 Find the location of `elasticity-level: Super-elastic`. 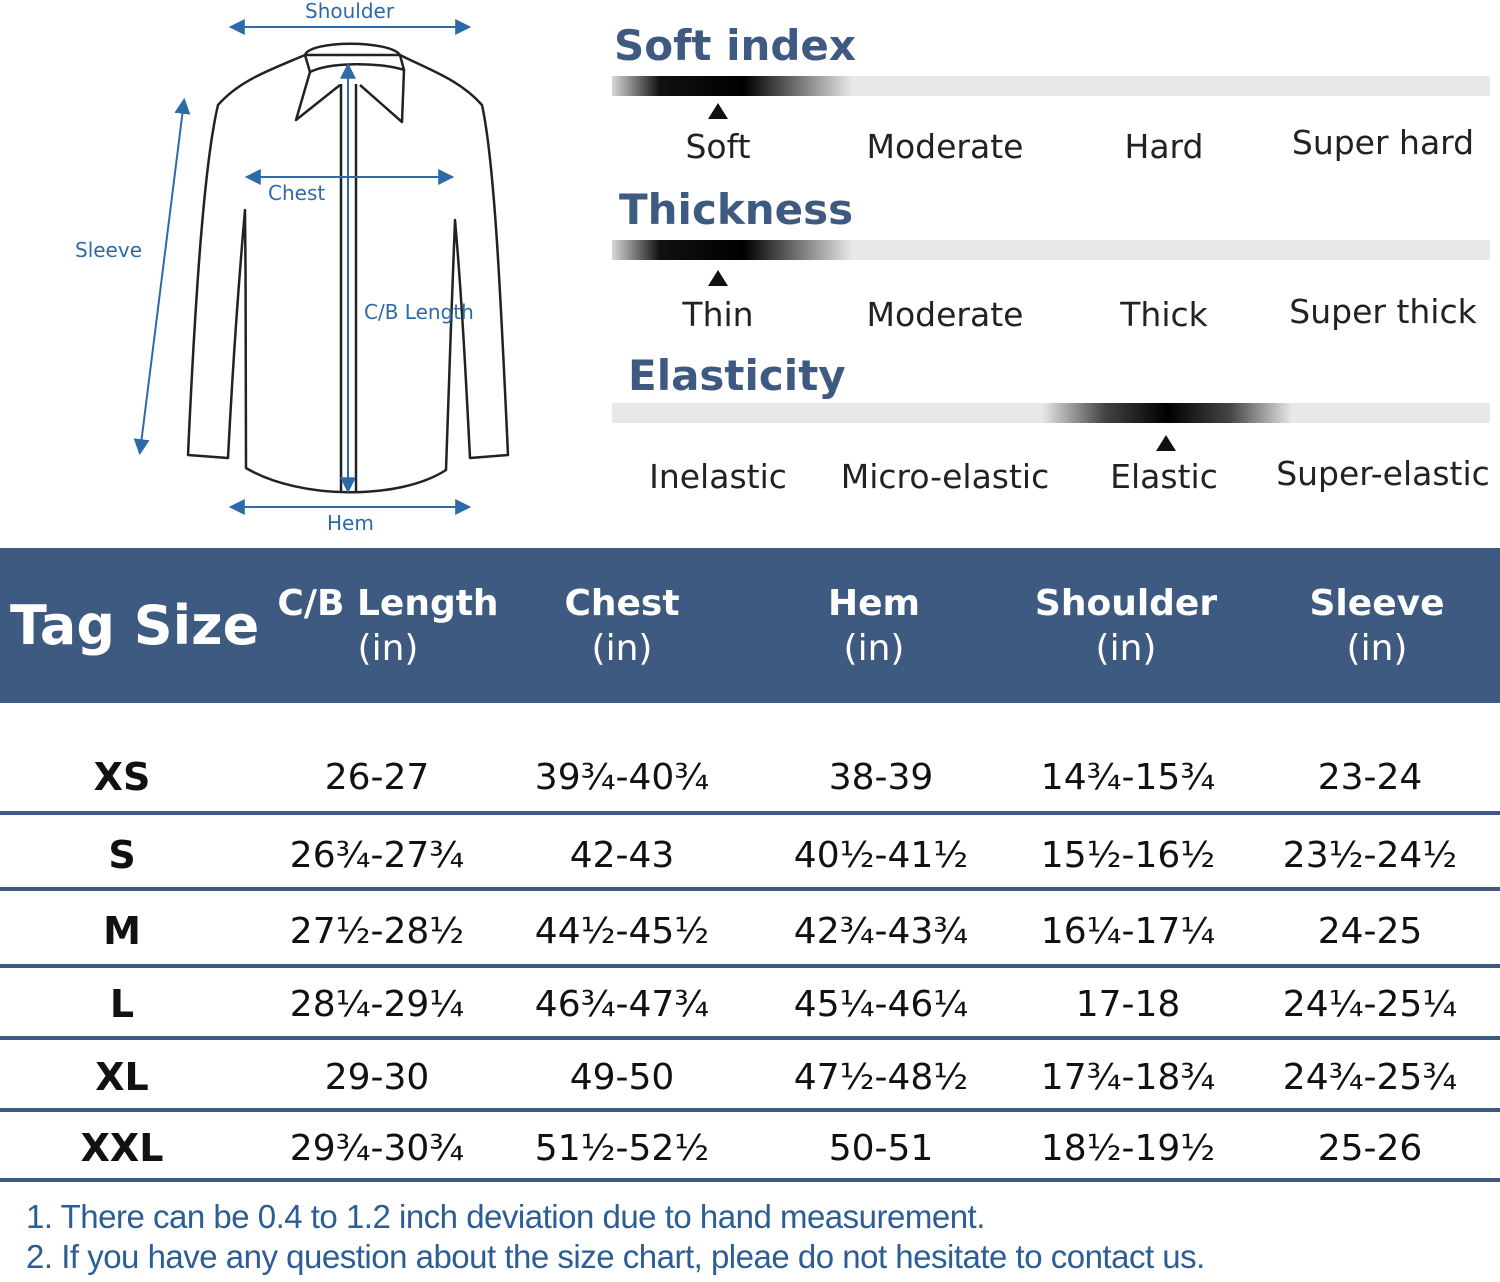

elasticity-level: Super-elastic is located at coordinates (1383, 473).